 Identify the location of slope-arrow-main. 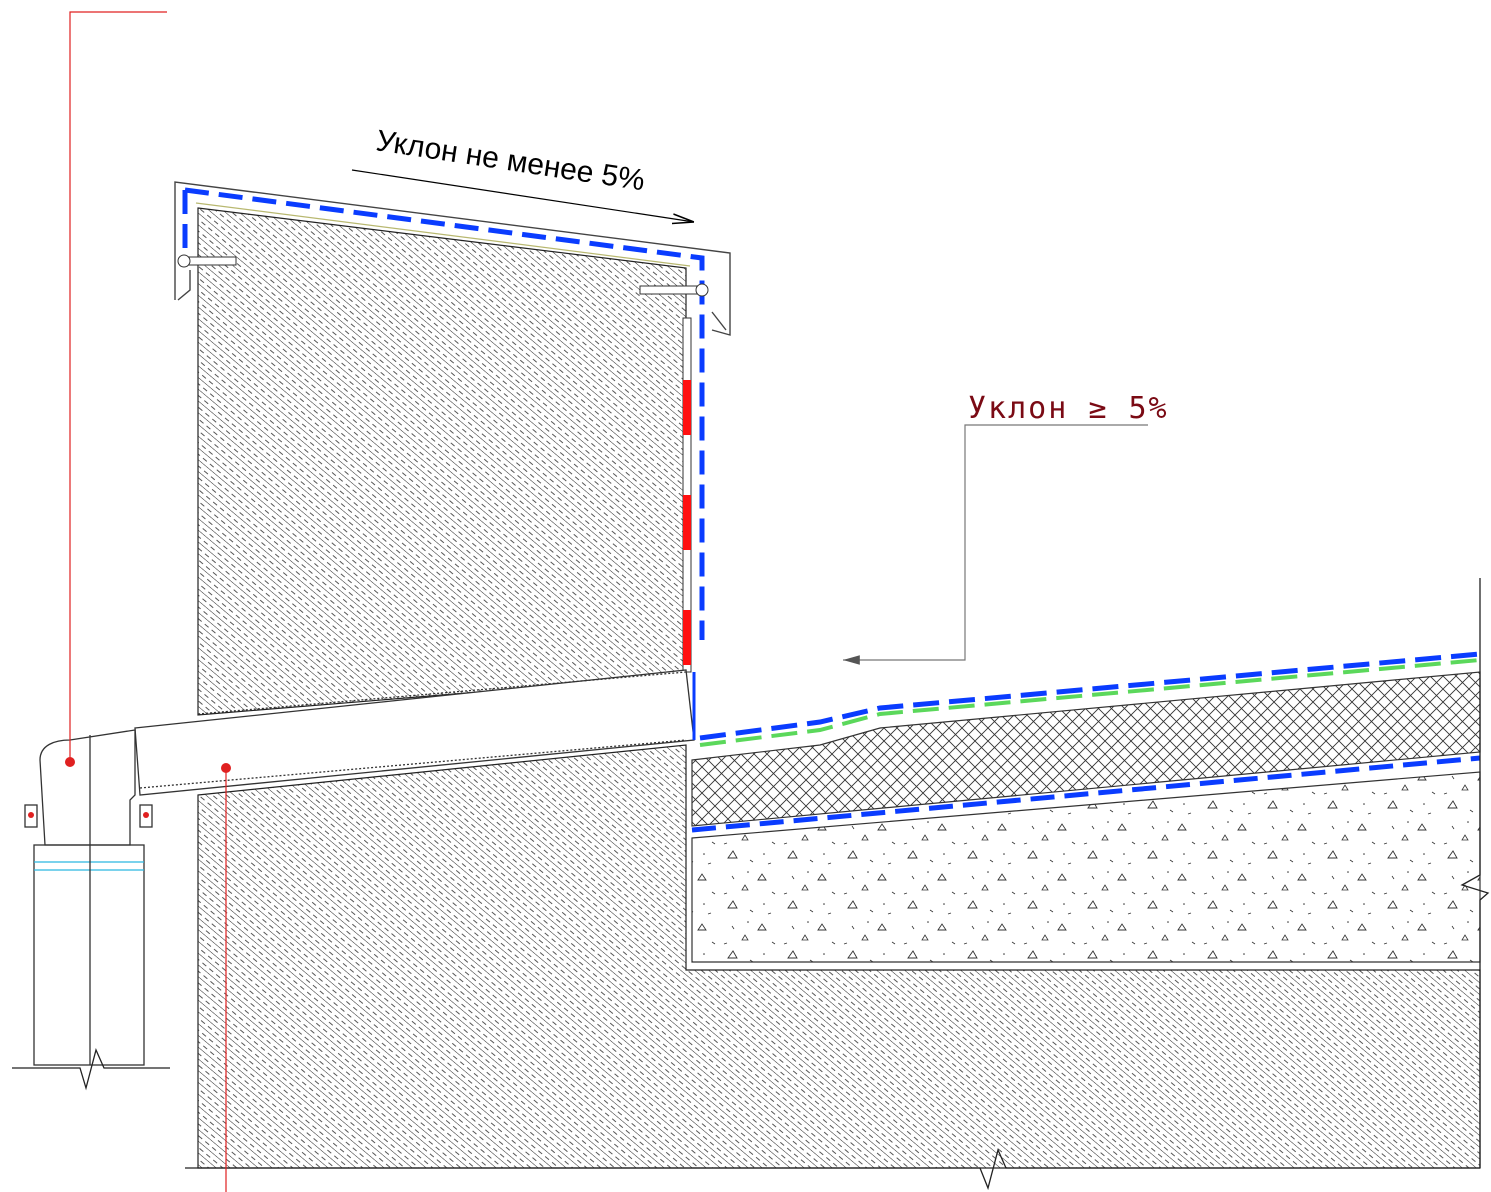
(522, 195).